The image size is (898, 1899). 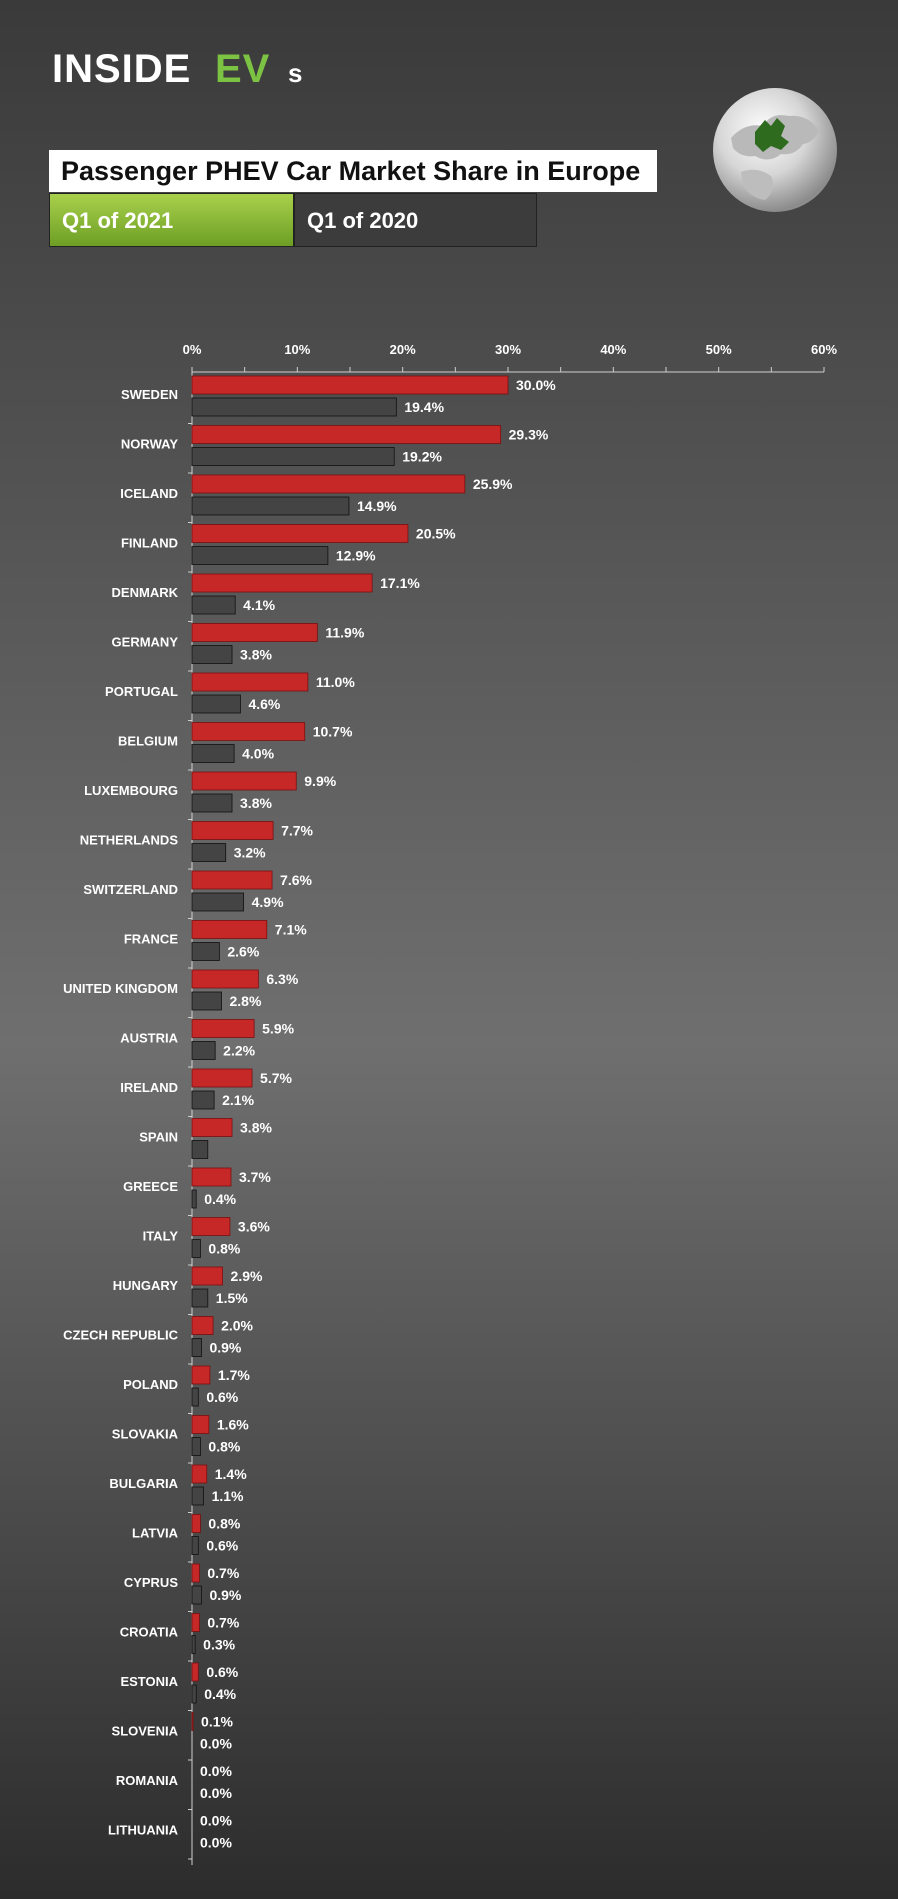 I want to click on data-label-q1-2021: 30.0%, so click(x=536, y=385).